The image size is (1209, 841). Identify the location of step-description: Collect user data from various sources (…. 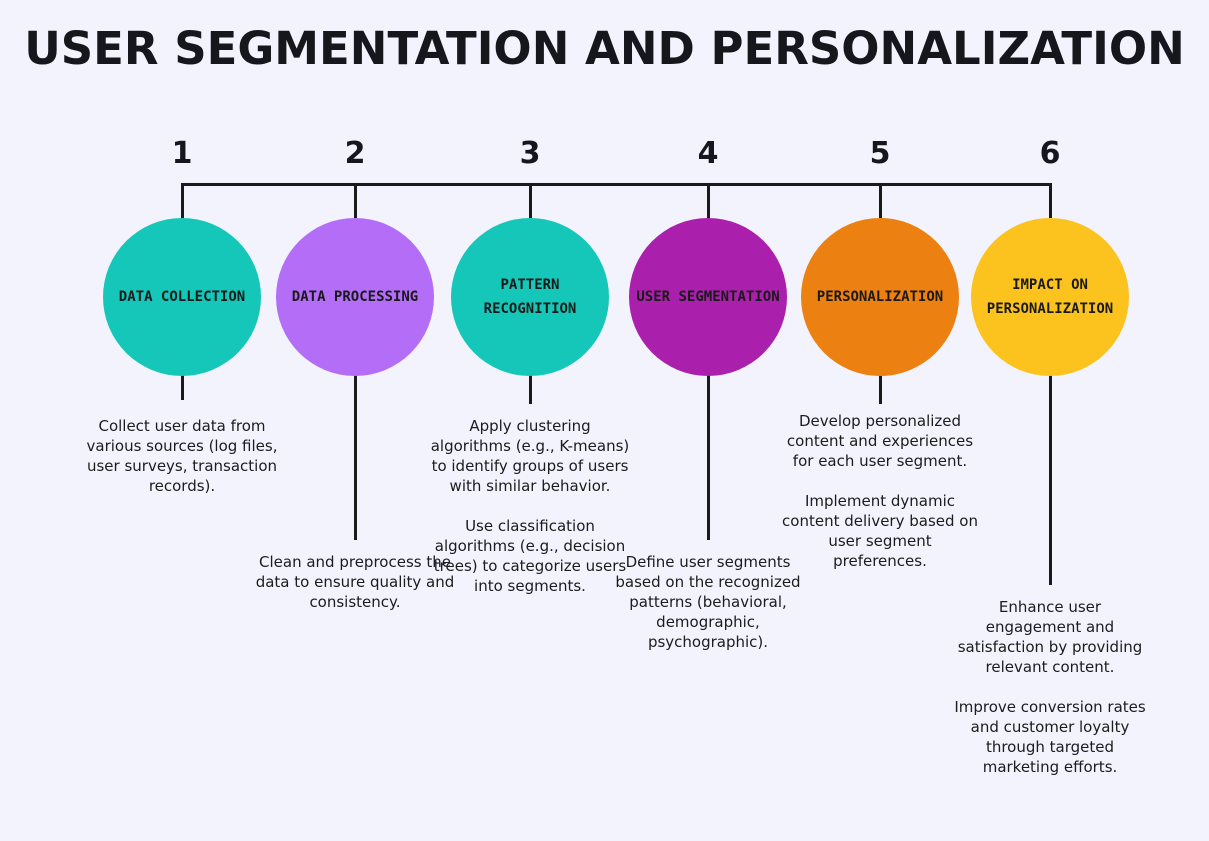
(182, 456).